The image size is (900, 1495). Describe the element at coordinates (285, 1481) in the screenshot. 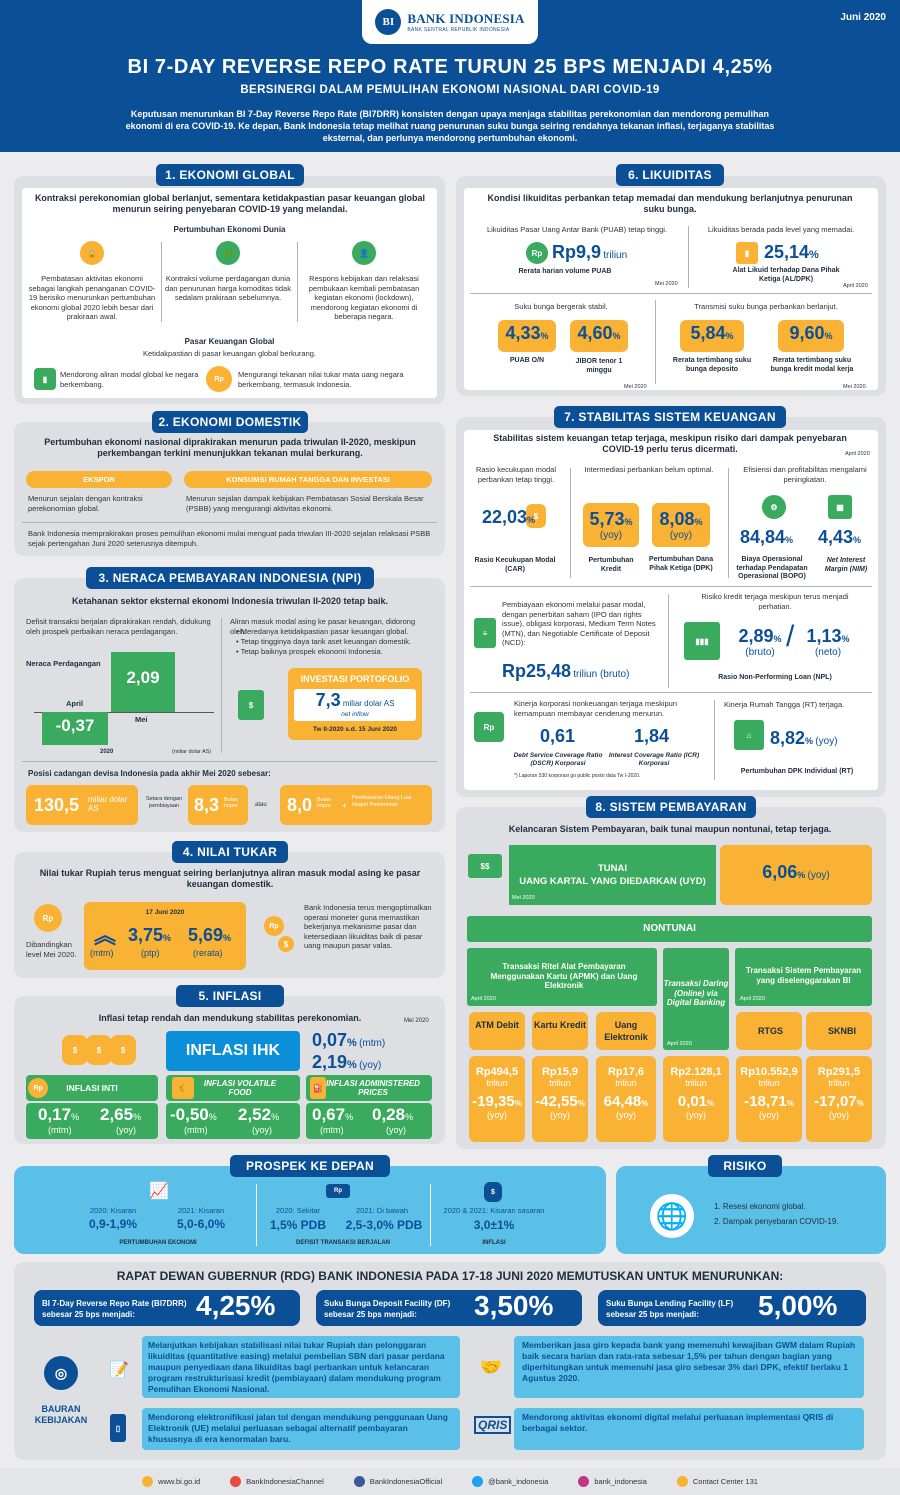

I see `footer-link: BankIndonesiaChannel` at that location.